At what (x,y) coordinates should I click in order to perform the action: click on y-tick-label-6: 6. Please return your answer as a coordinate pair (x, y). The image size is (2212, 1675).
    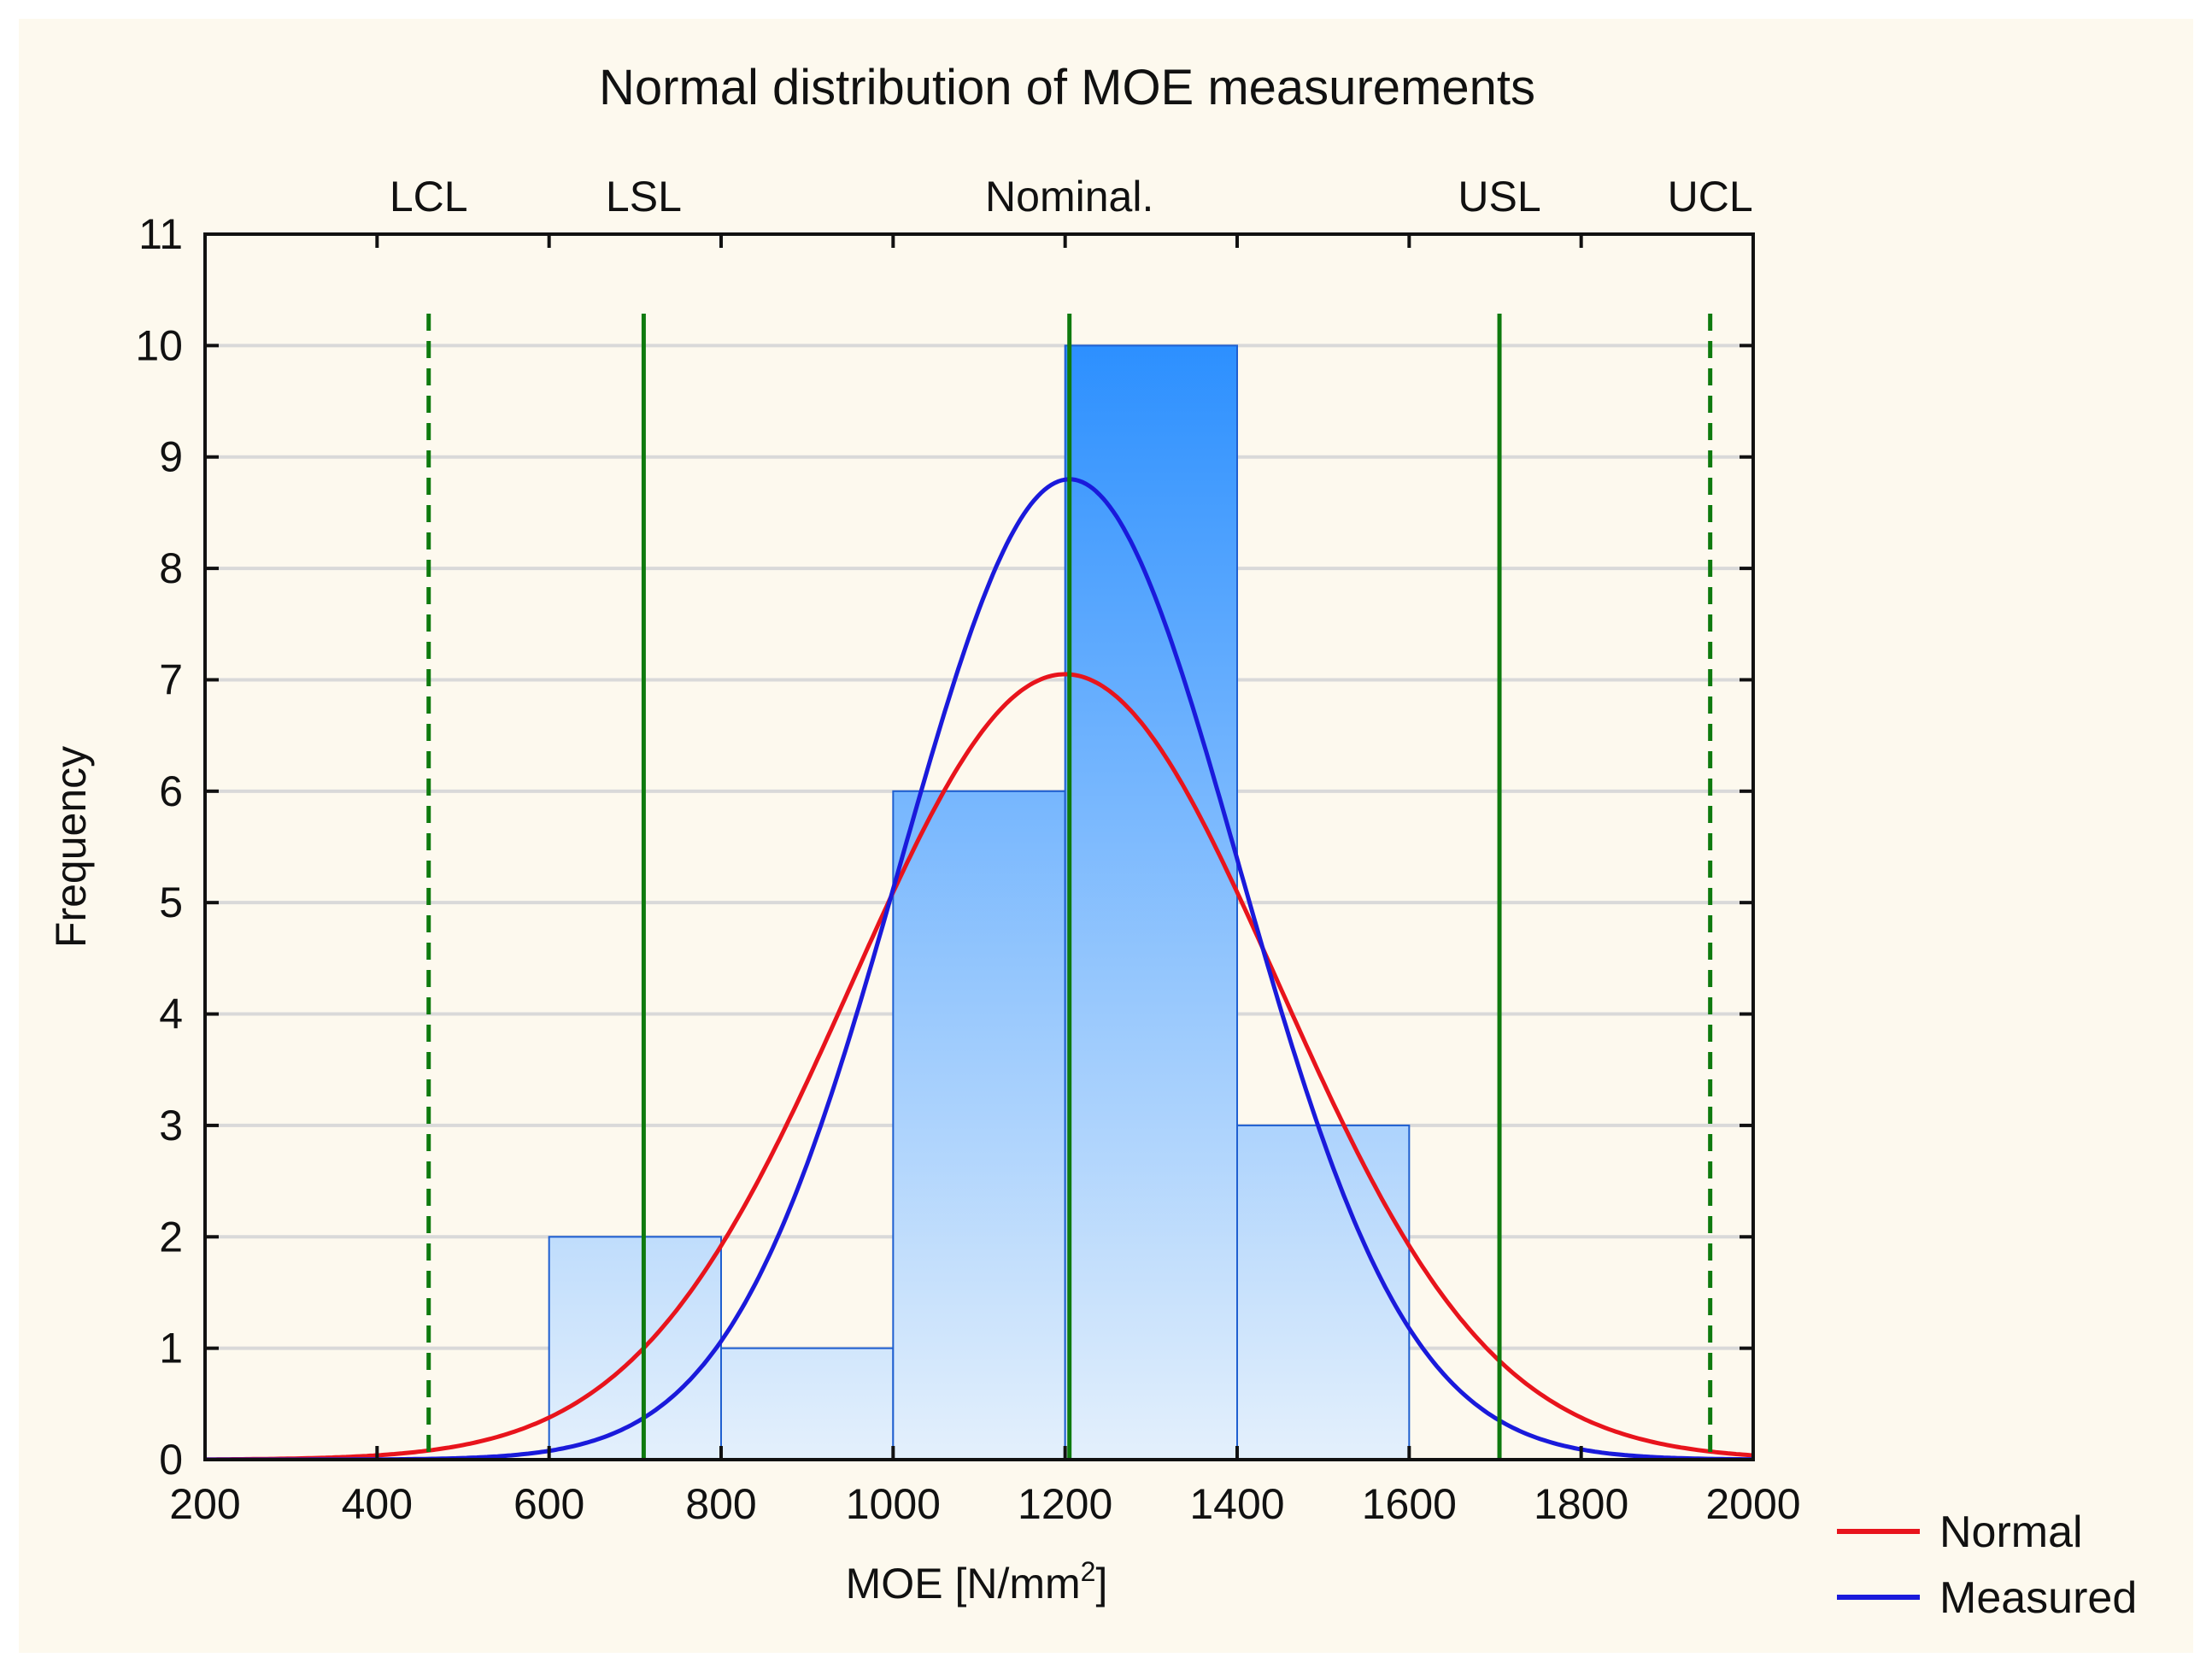
    Looking at the image, I should click on (171, 791).